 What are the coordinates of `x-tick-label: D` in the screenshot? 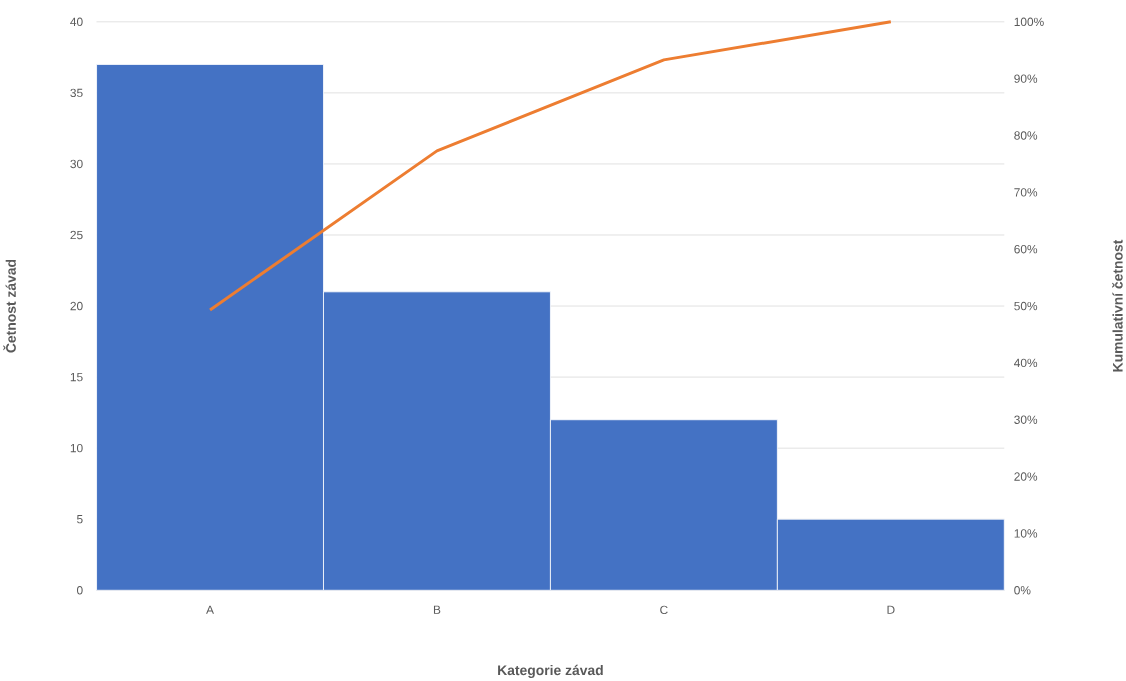 It's located at (891, 609).